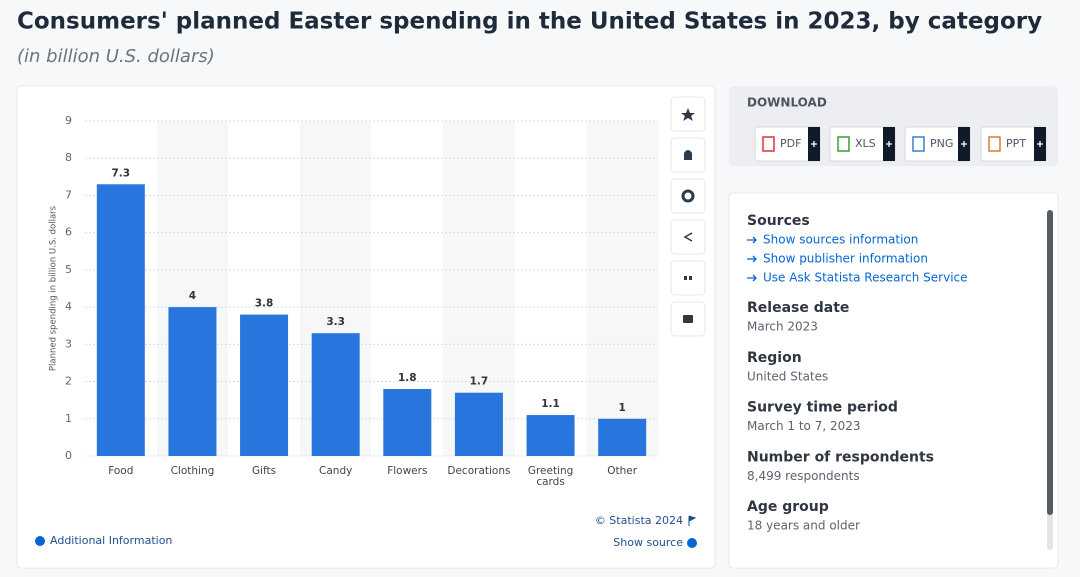 Image resolution: width=1080 pixels, height=577 pixels. Describe the element at coordinates (822, 408) in the screenshot. I see `detail-heading: Survey time period` at that location.